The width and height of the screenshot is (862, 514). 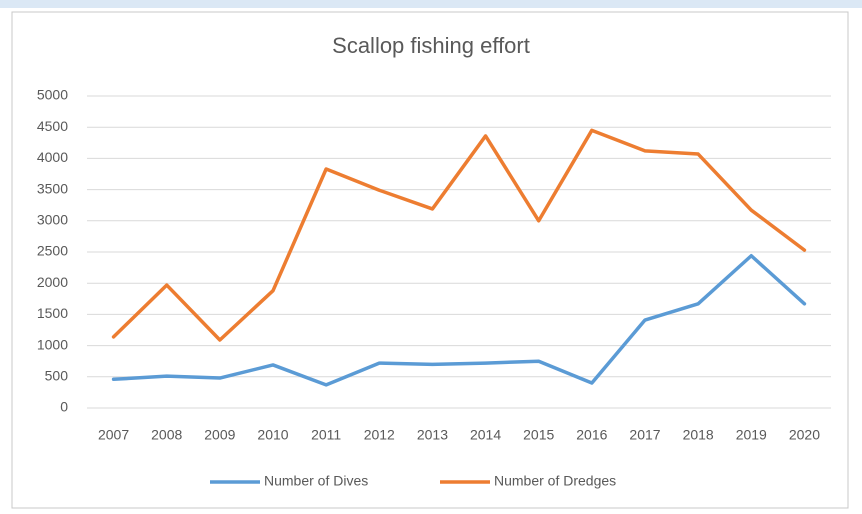 I want to click on top-strip, so click(x=431, y=4).